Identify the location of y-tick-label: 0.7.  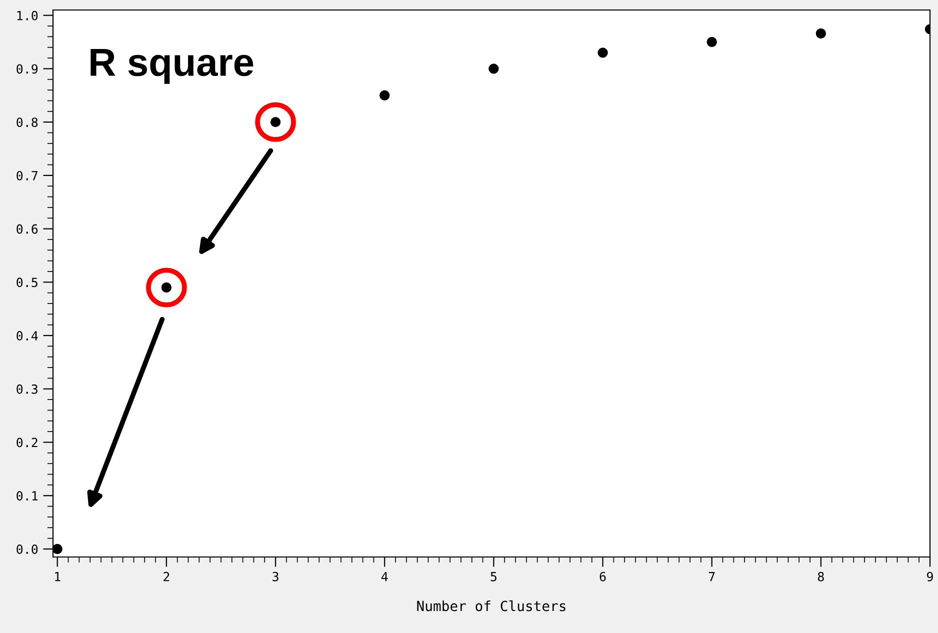
(27, 175).